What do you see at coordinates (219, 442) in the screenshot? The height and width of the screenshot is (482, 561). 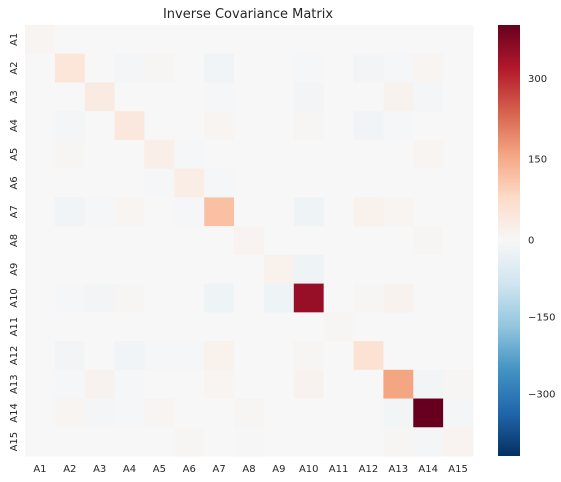 I see `heatmap-cell-A15-A7` at bounding box center [219, 442].